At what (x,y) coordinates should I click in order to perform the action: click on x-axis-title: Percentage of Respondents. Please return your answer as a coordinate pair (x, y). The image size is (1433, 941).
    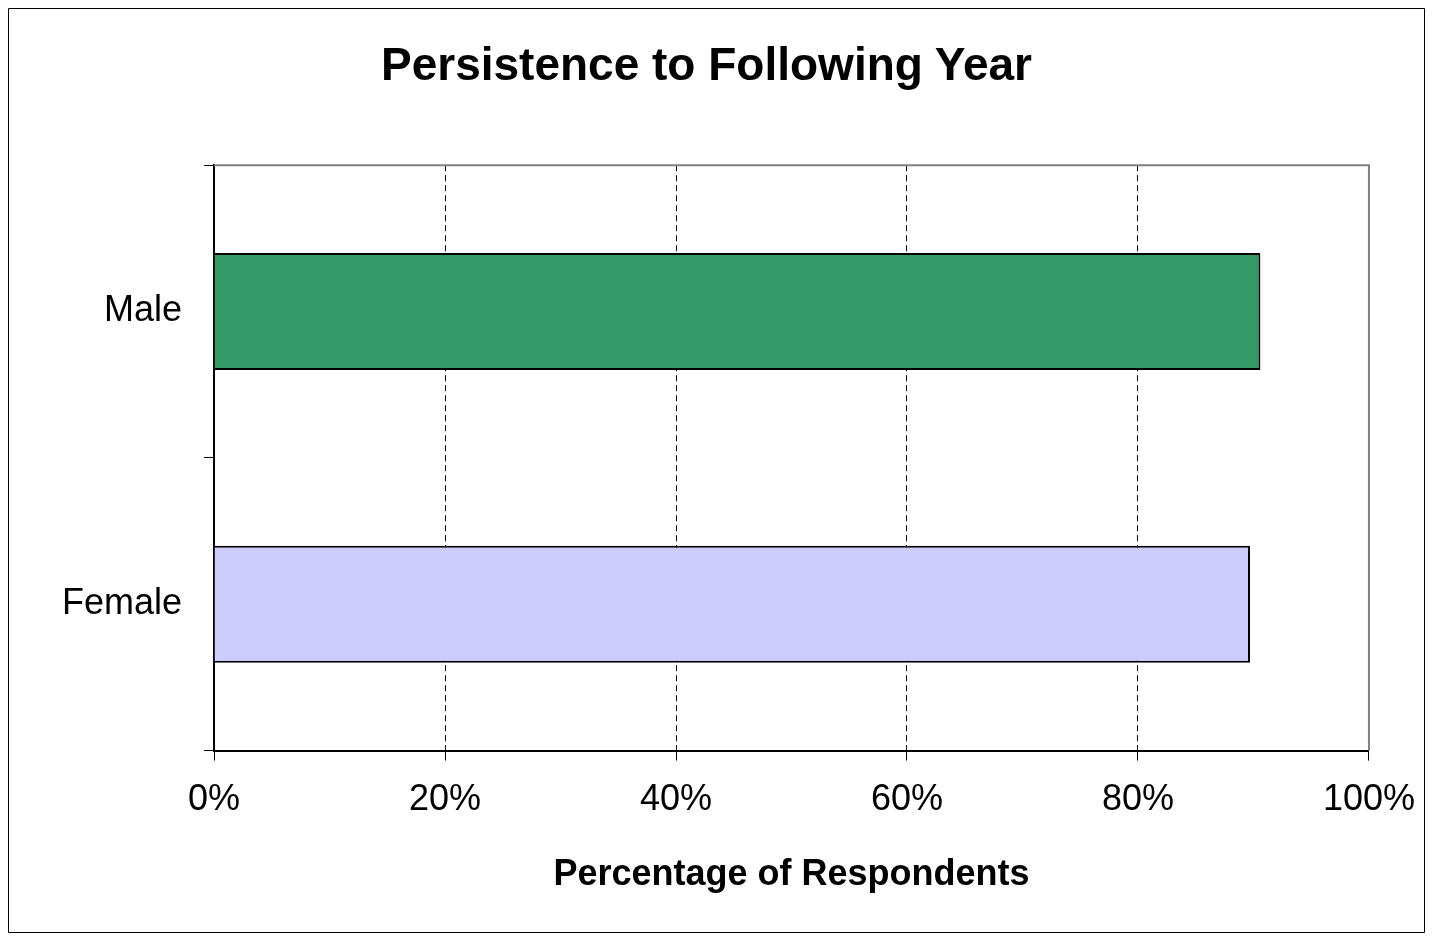
    Looking at the image, I should click on (791, 873).